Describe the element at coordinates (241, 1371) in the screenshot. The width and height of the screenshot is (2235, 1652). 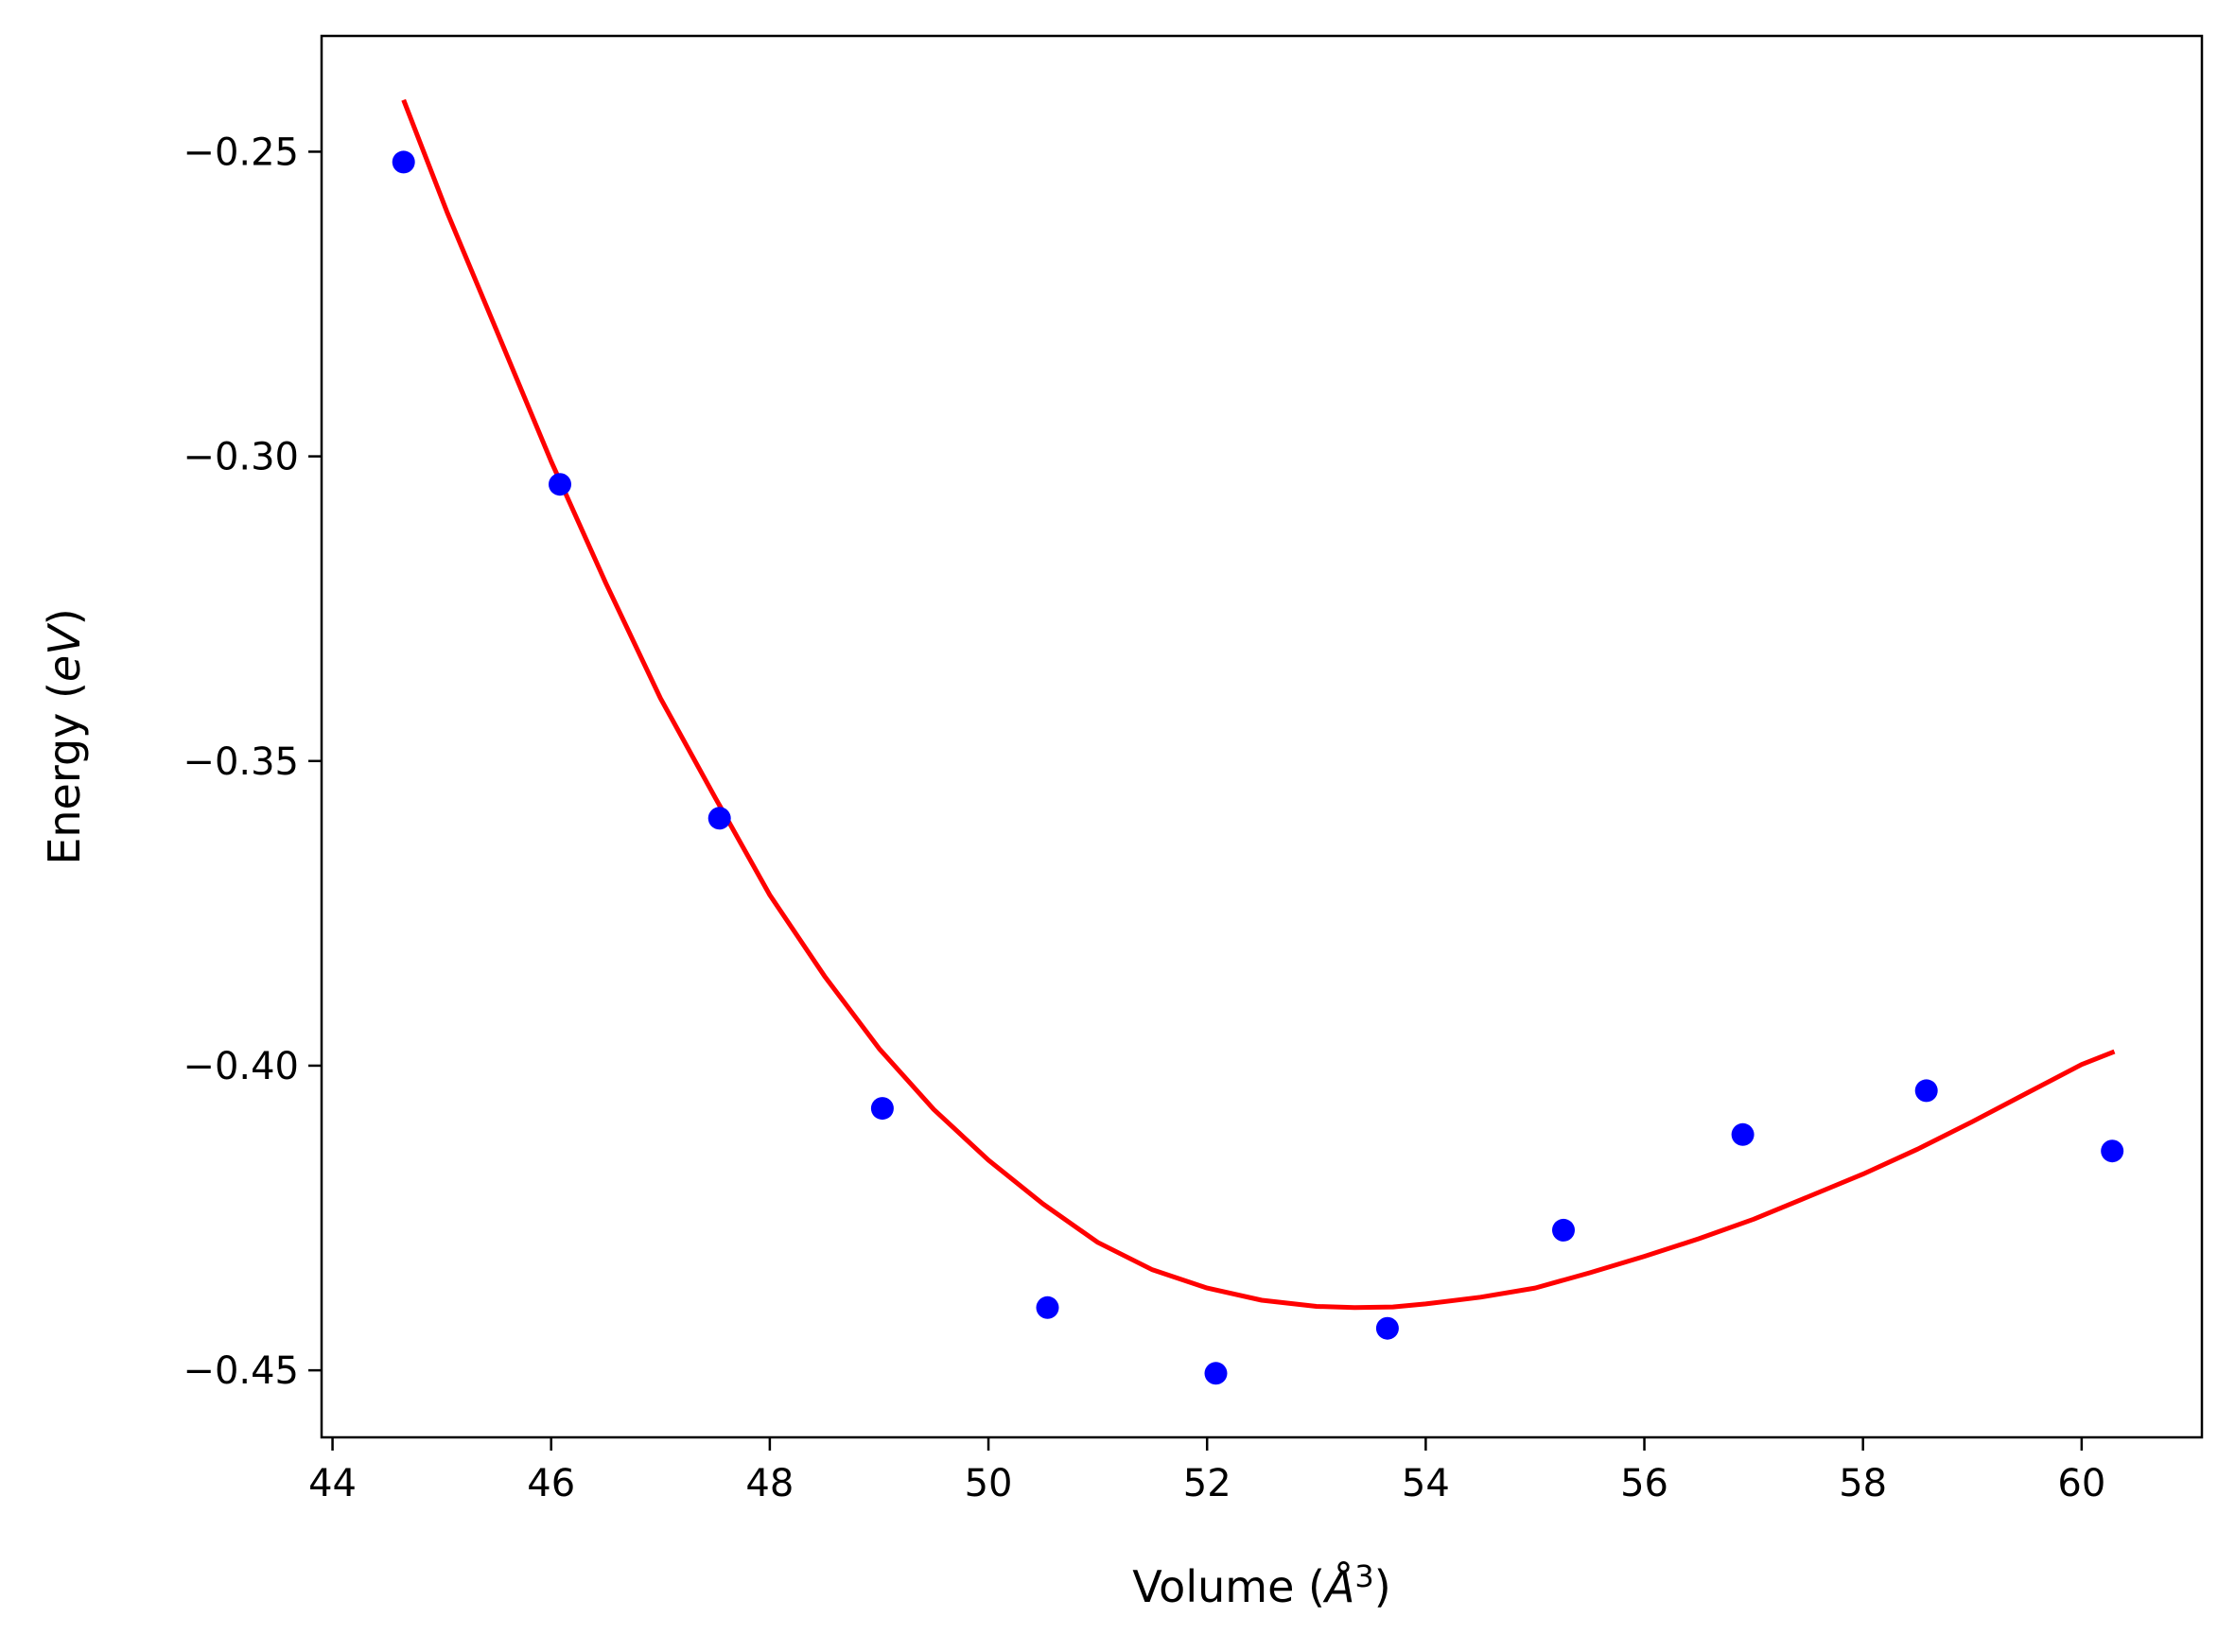
I see `y-tick-label: −0.45` at that location.